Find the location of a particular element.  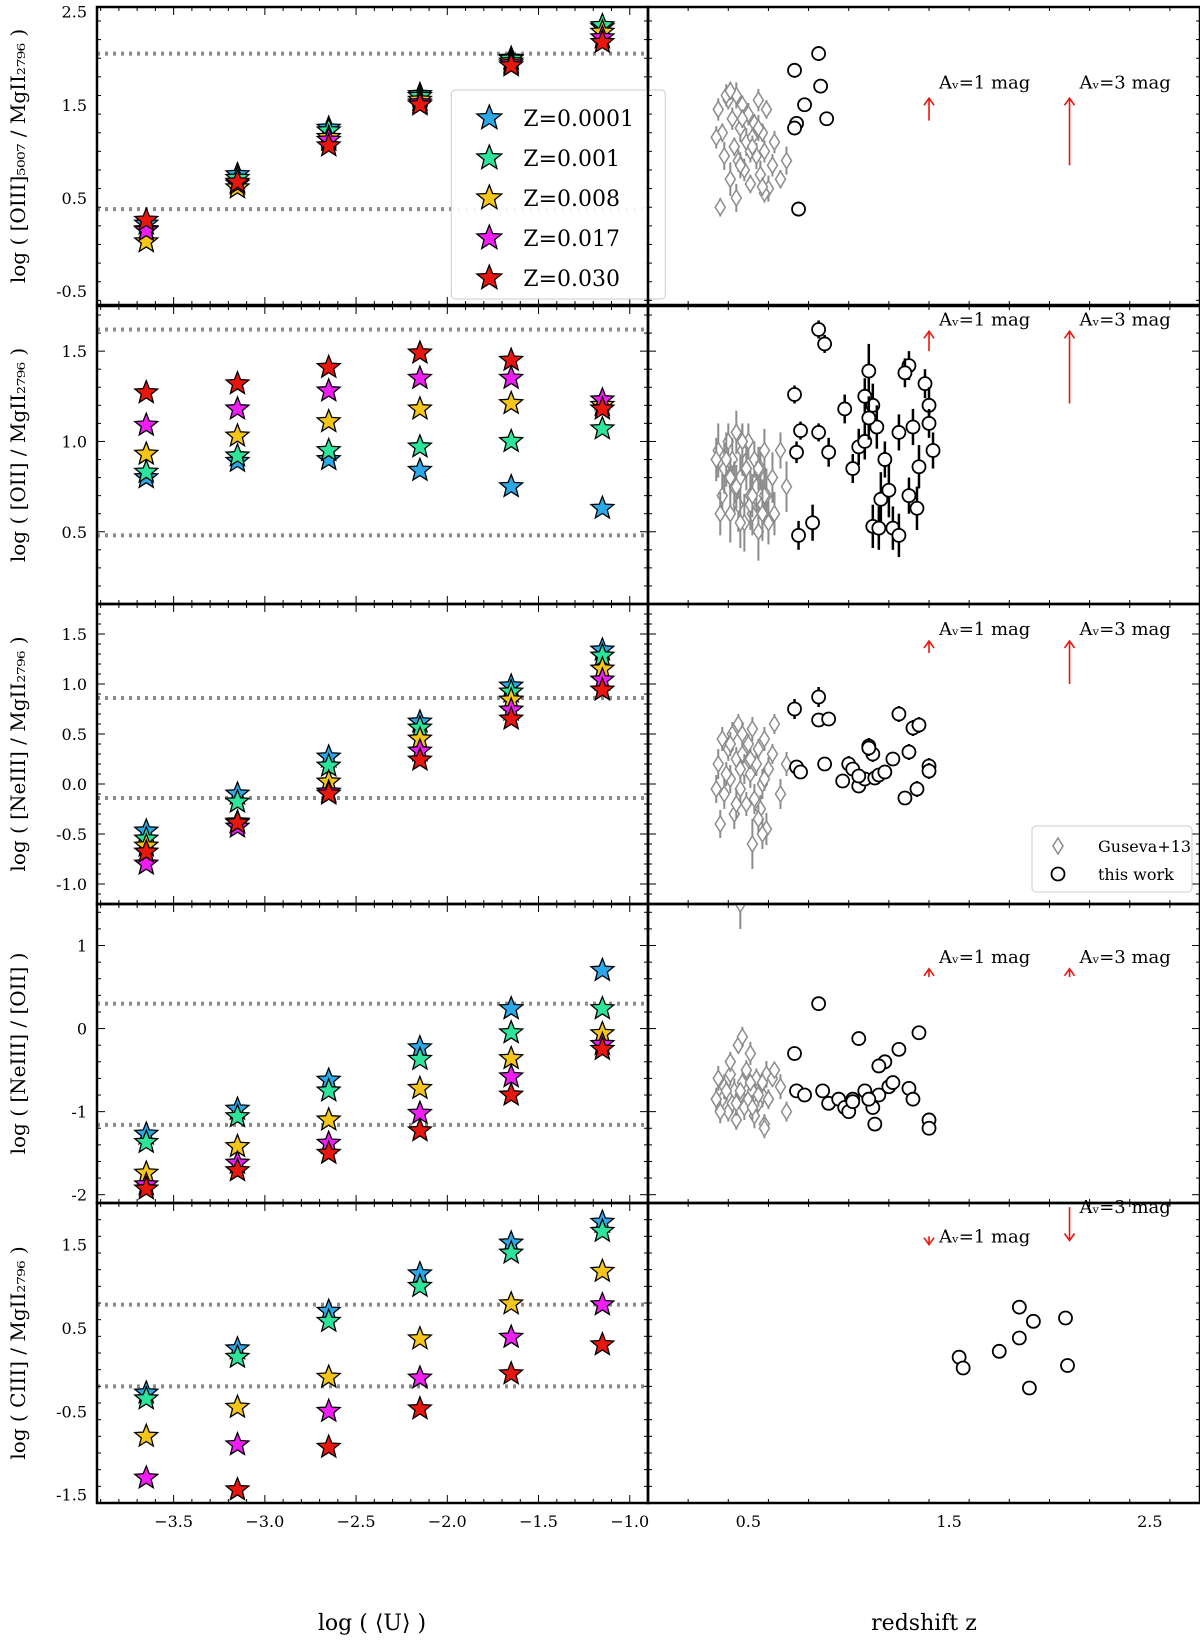

panel-frame is located at coordinates (923, 1353).